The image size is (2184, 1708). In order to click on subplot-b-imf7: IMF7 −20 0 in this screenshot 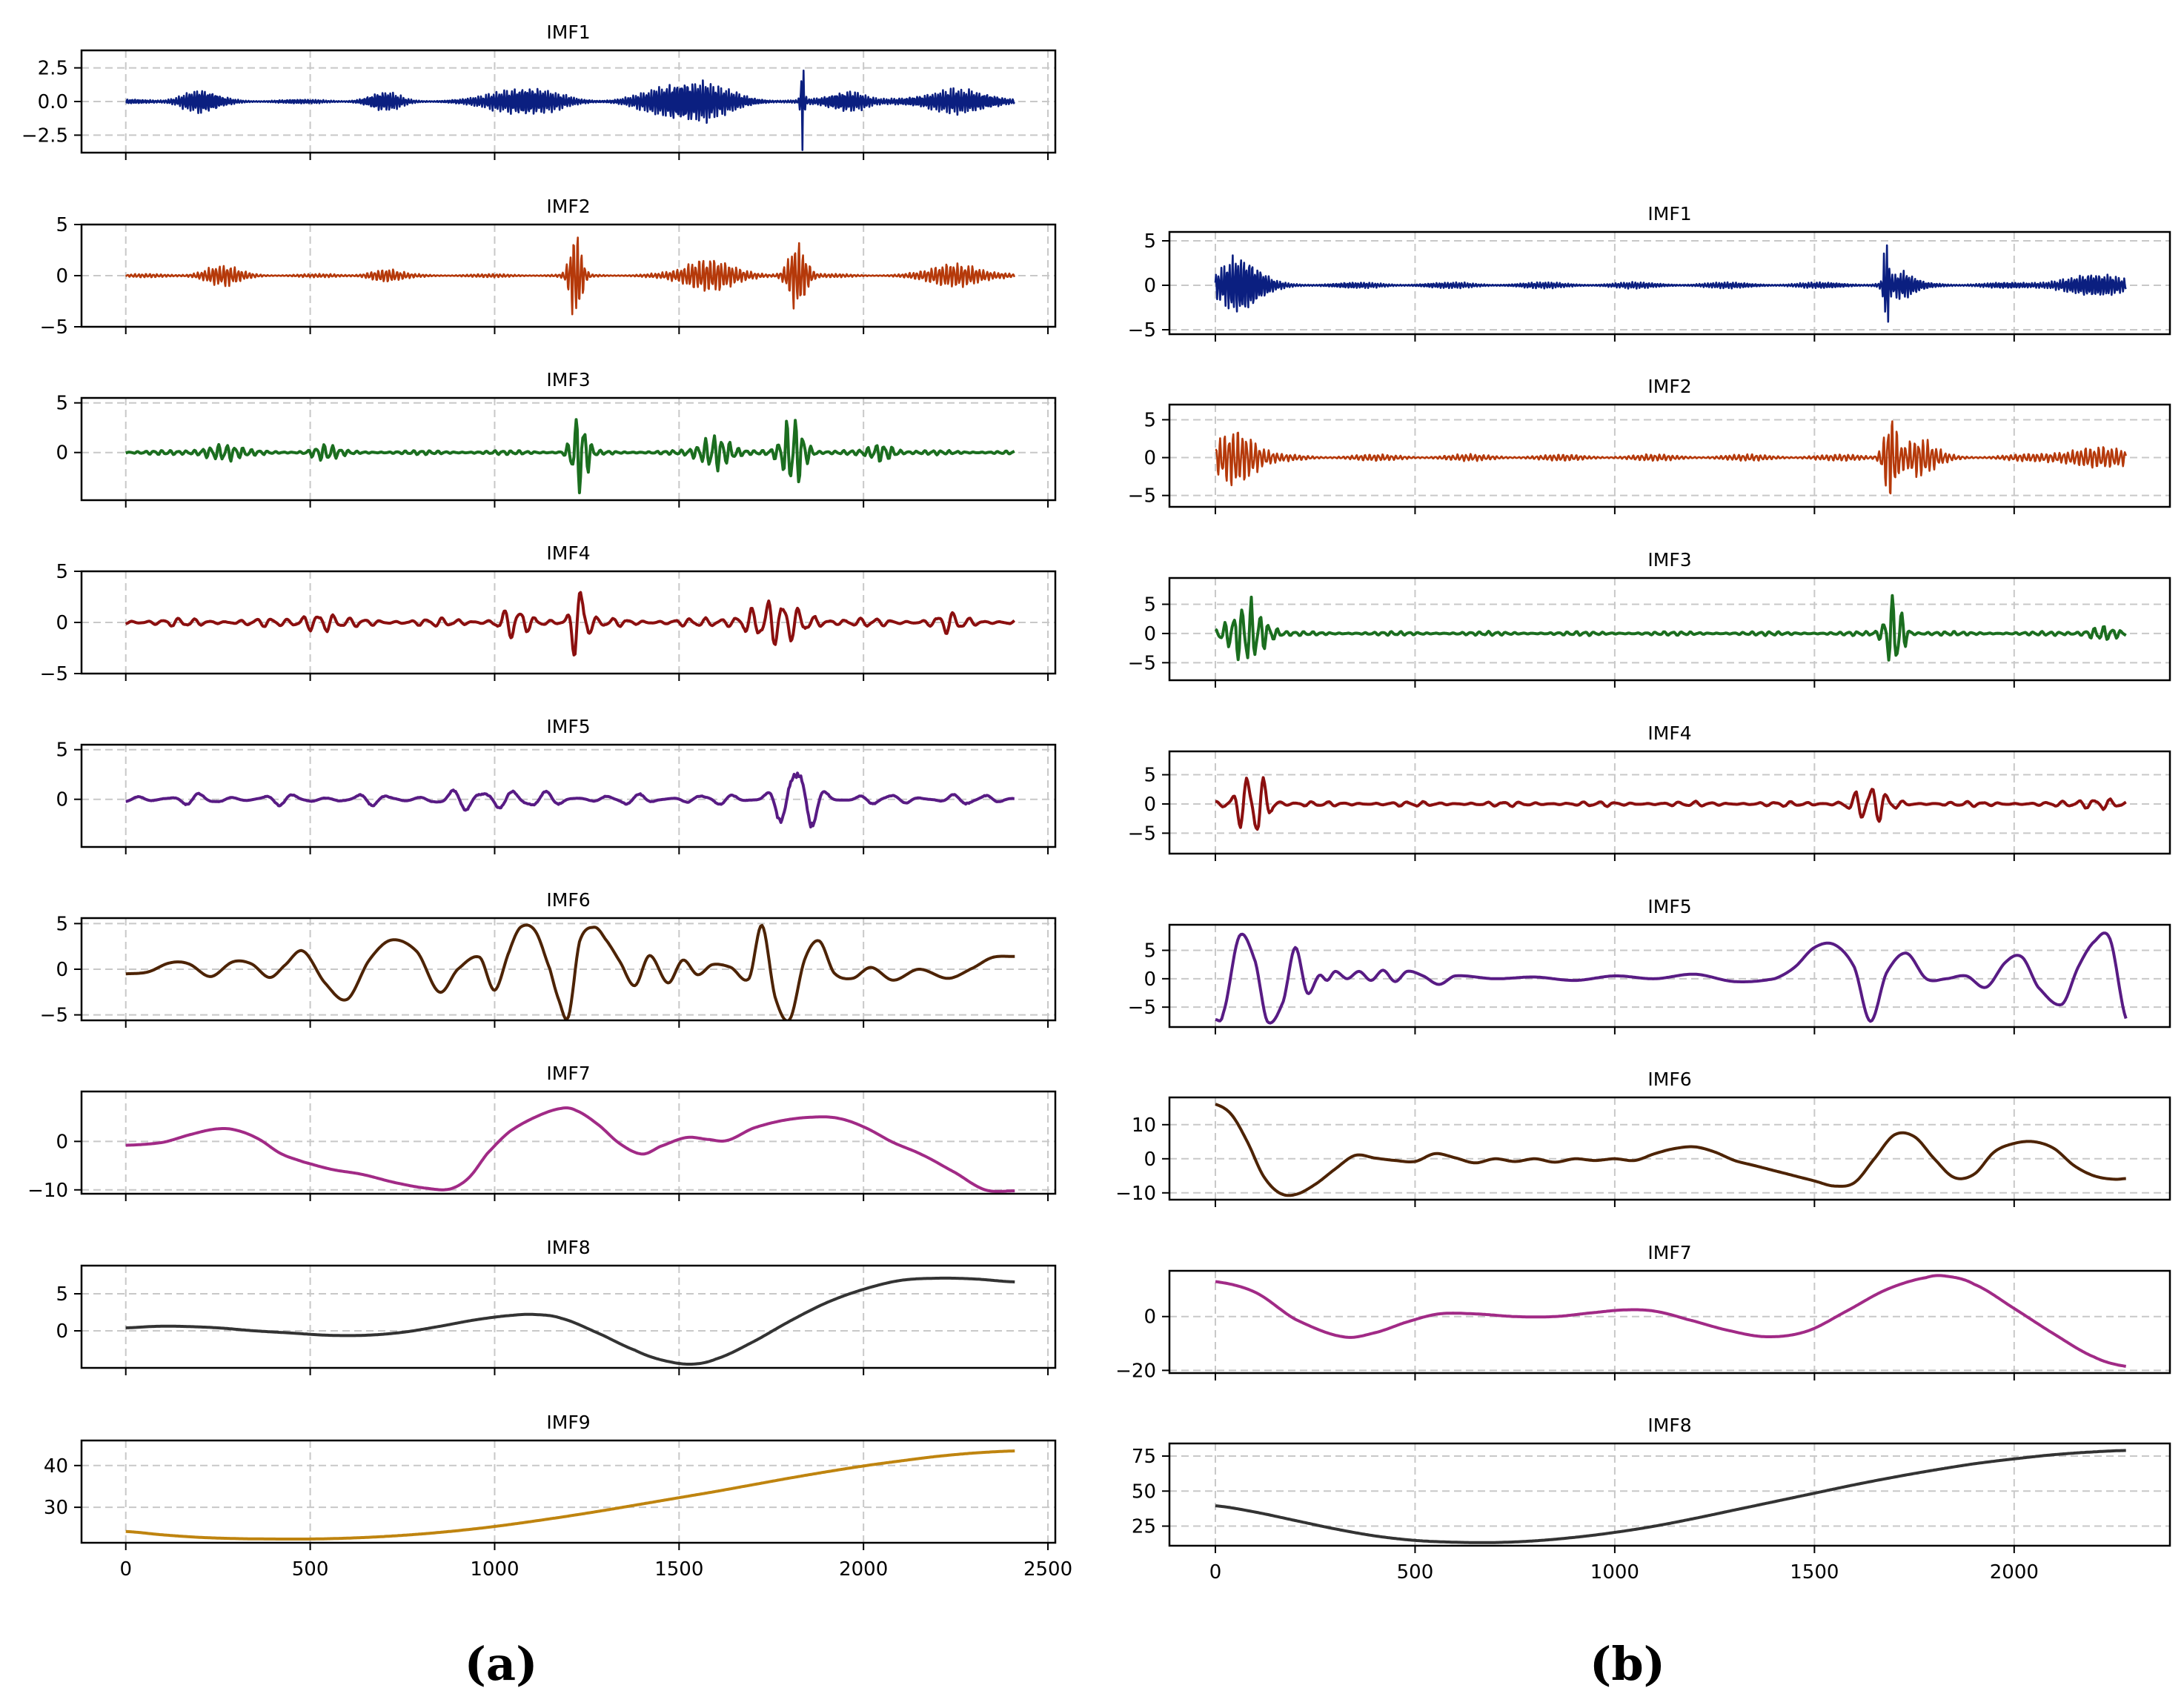, I will do `click(1643, 1312)`.